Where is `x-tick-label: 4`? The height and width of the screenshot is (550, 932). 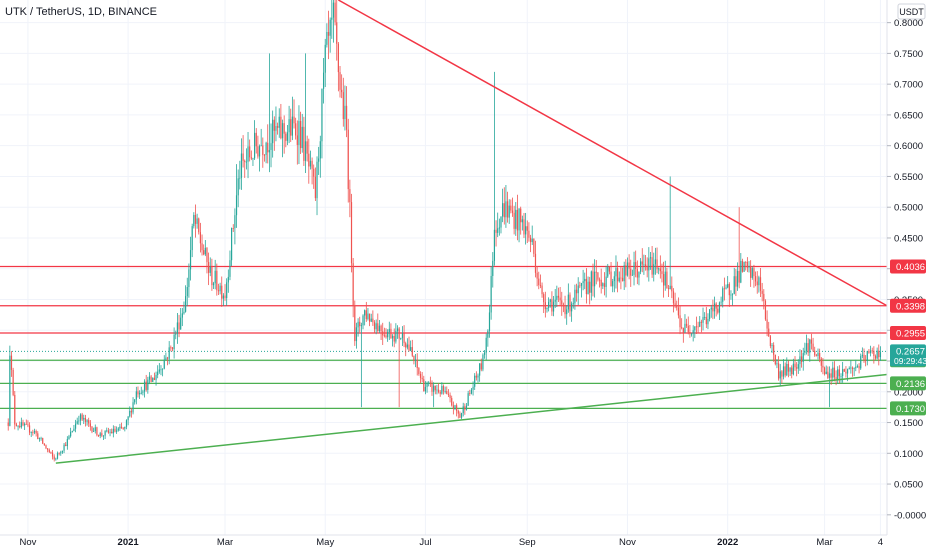 x-tick-label: 4 is located at coordinates (880, 542).